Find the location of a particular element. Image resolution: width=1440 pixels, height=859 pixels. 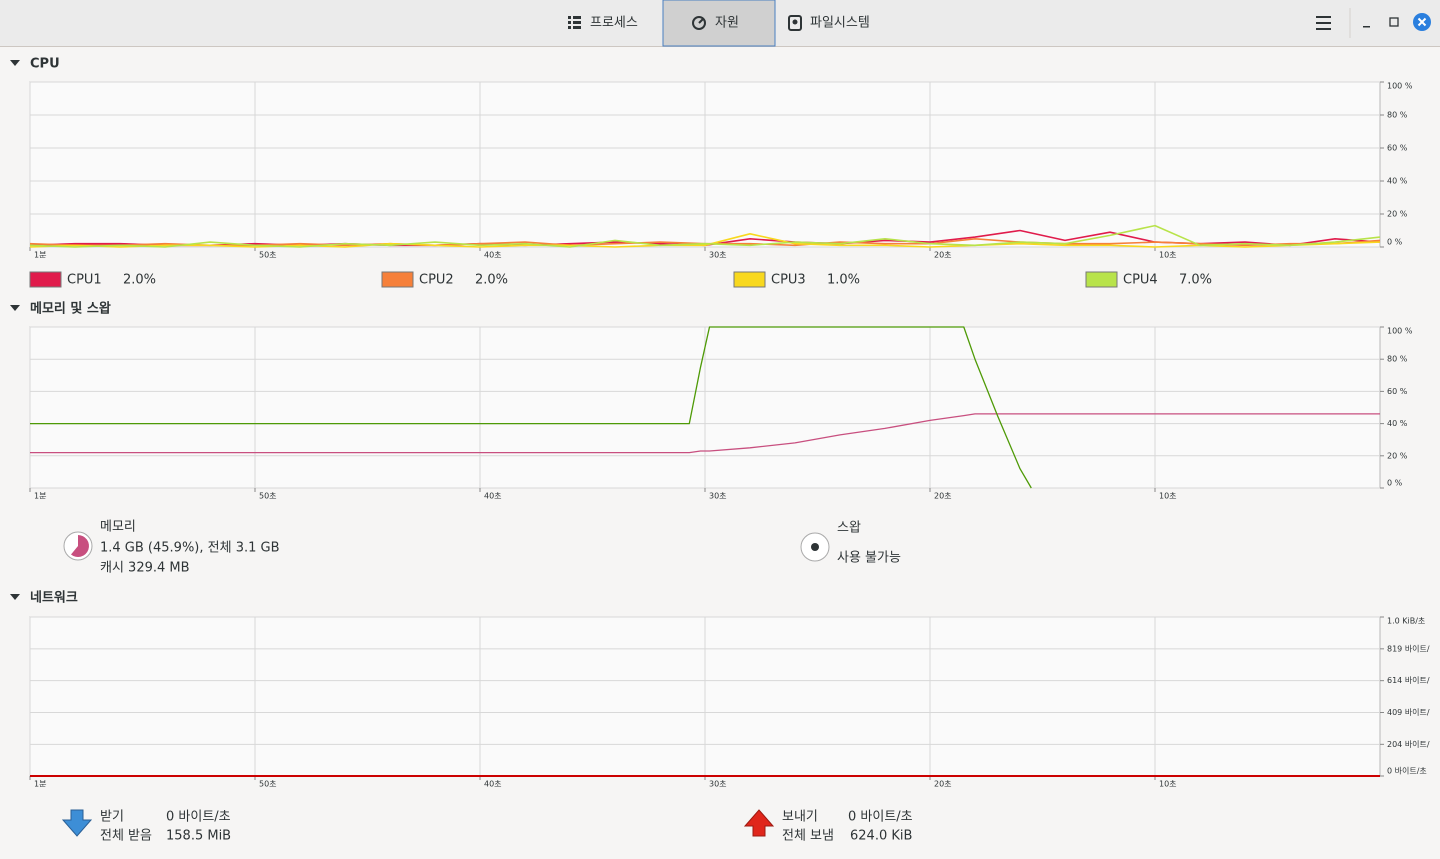

active-tab-bg is located at coordinates (719, 23).